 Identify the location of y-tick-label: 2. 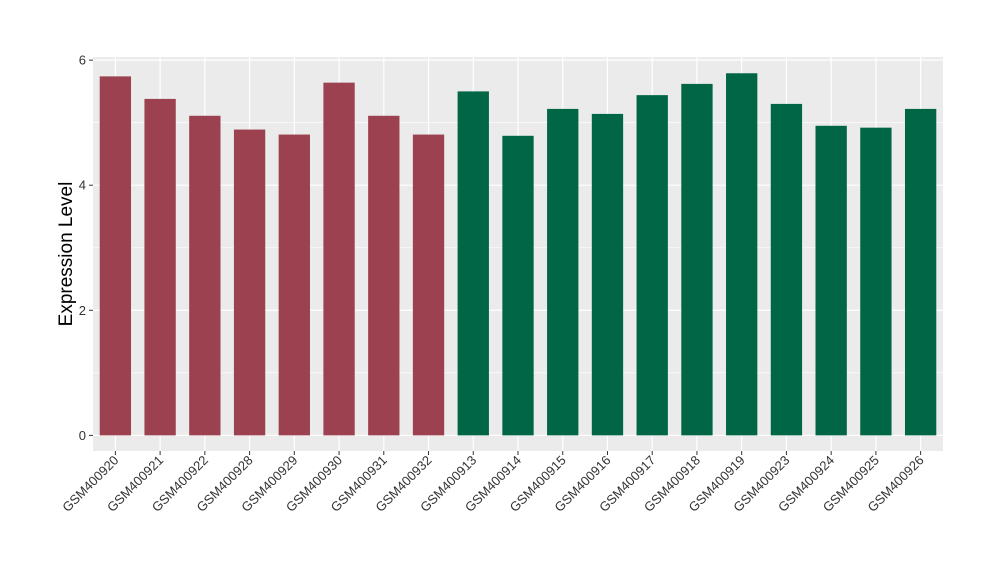
(82, 310).